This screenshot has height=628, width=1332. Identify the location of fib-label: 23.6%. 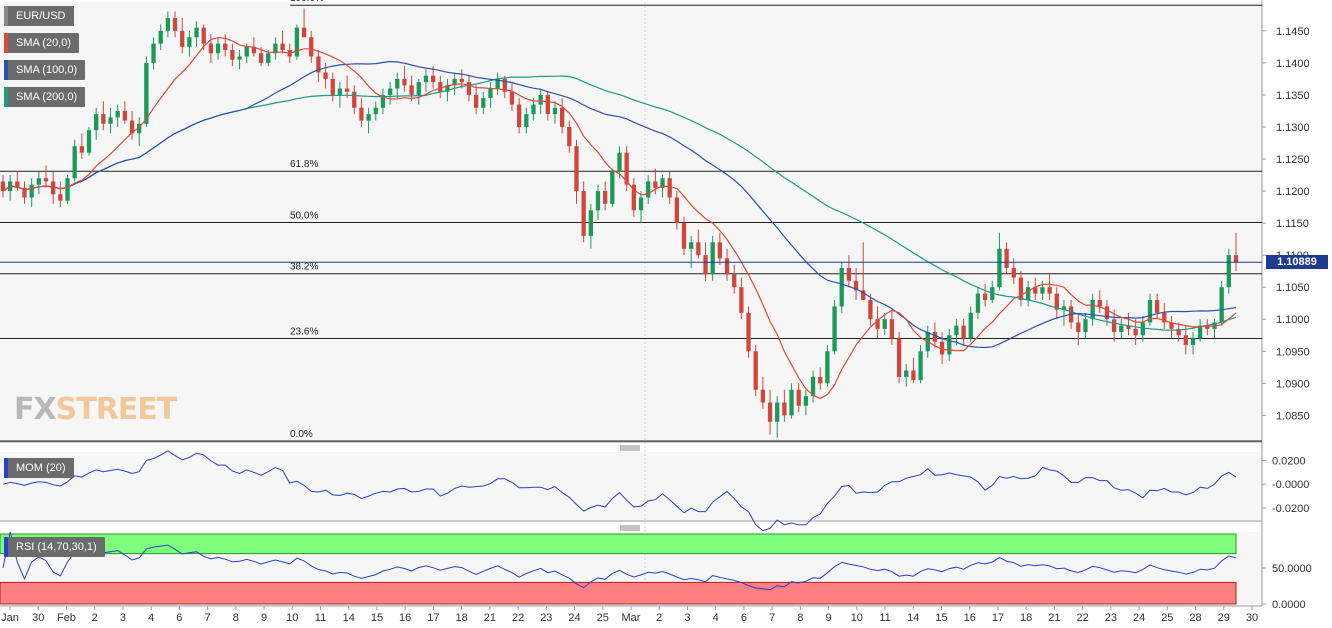
(304, 331).